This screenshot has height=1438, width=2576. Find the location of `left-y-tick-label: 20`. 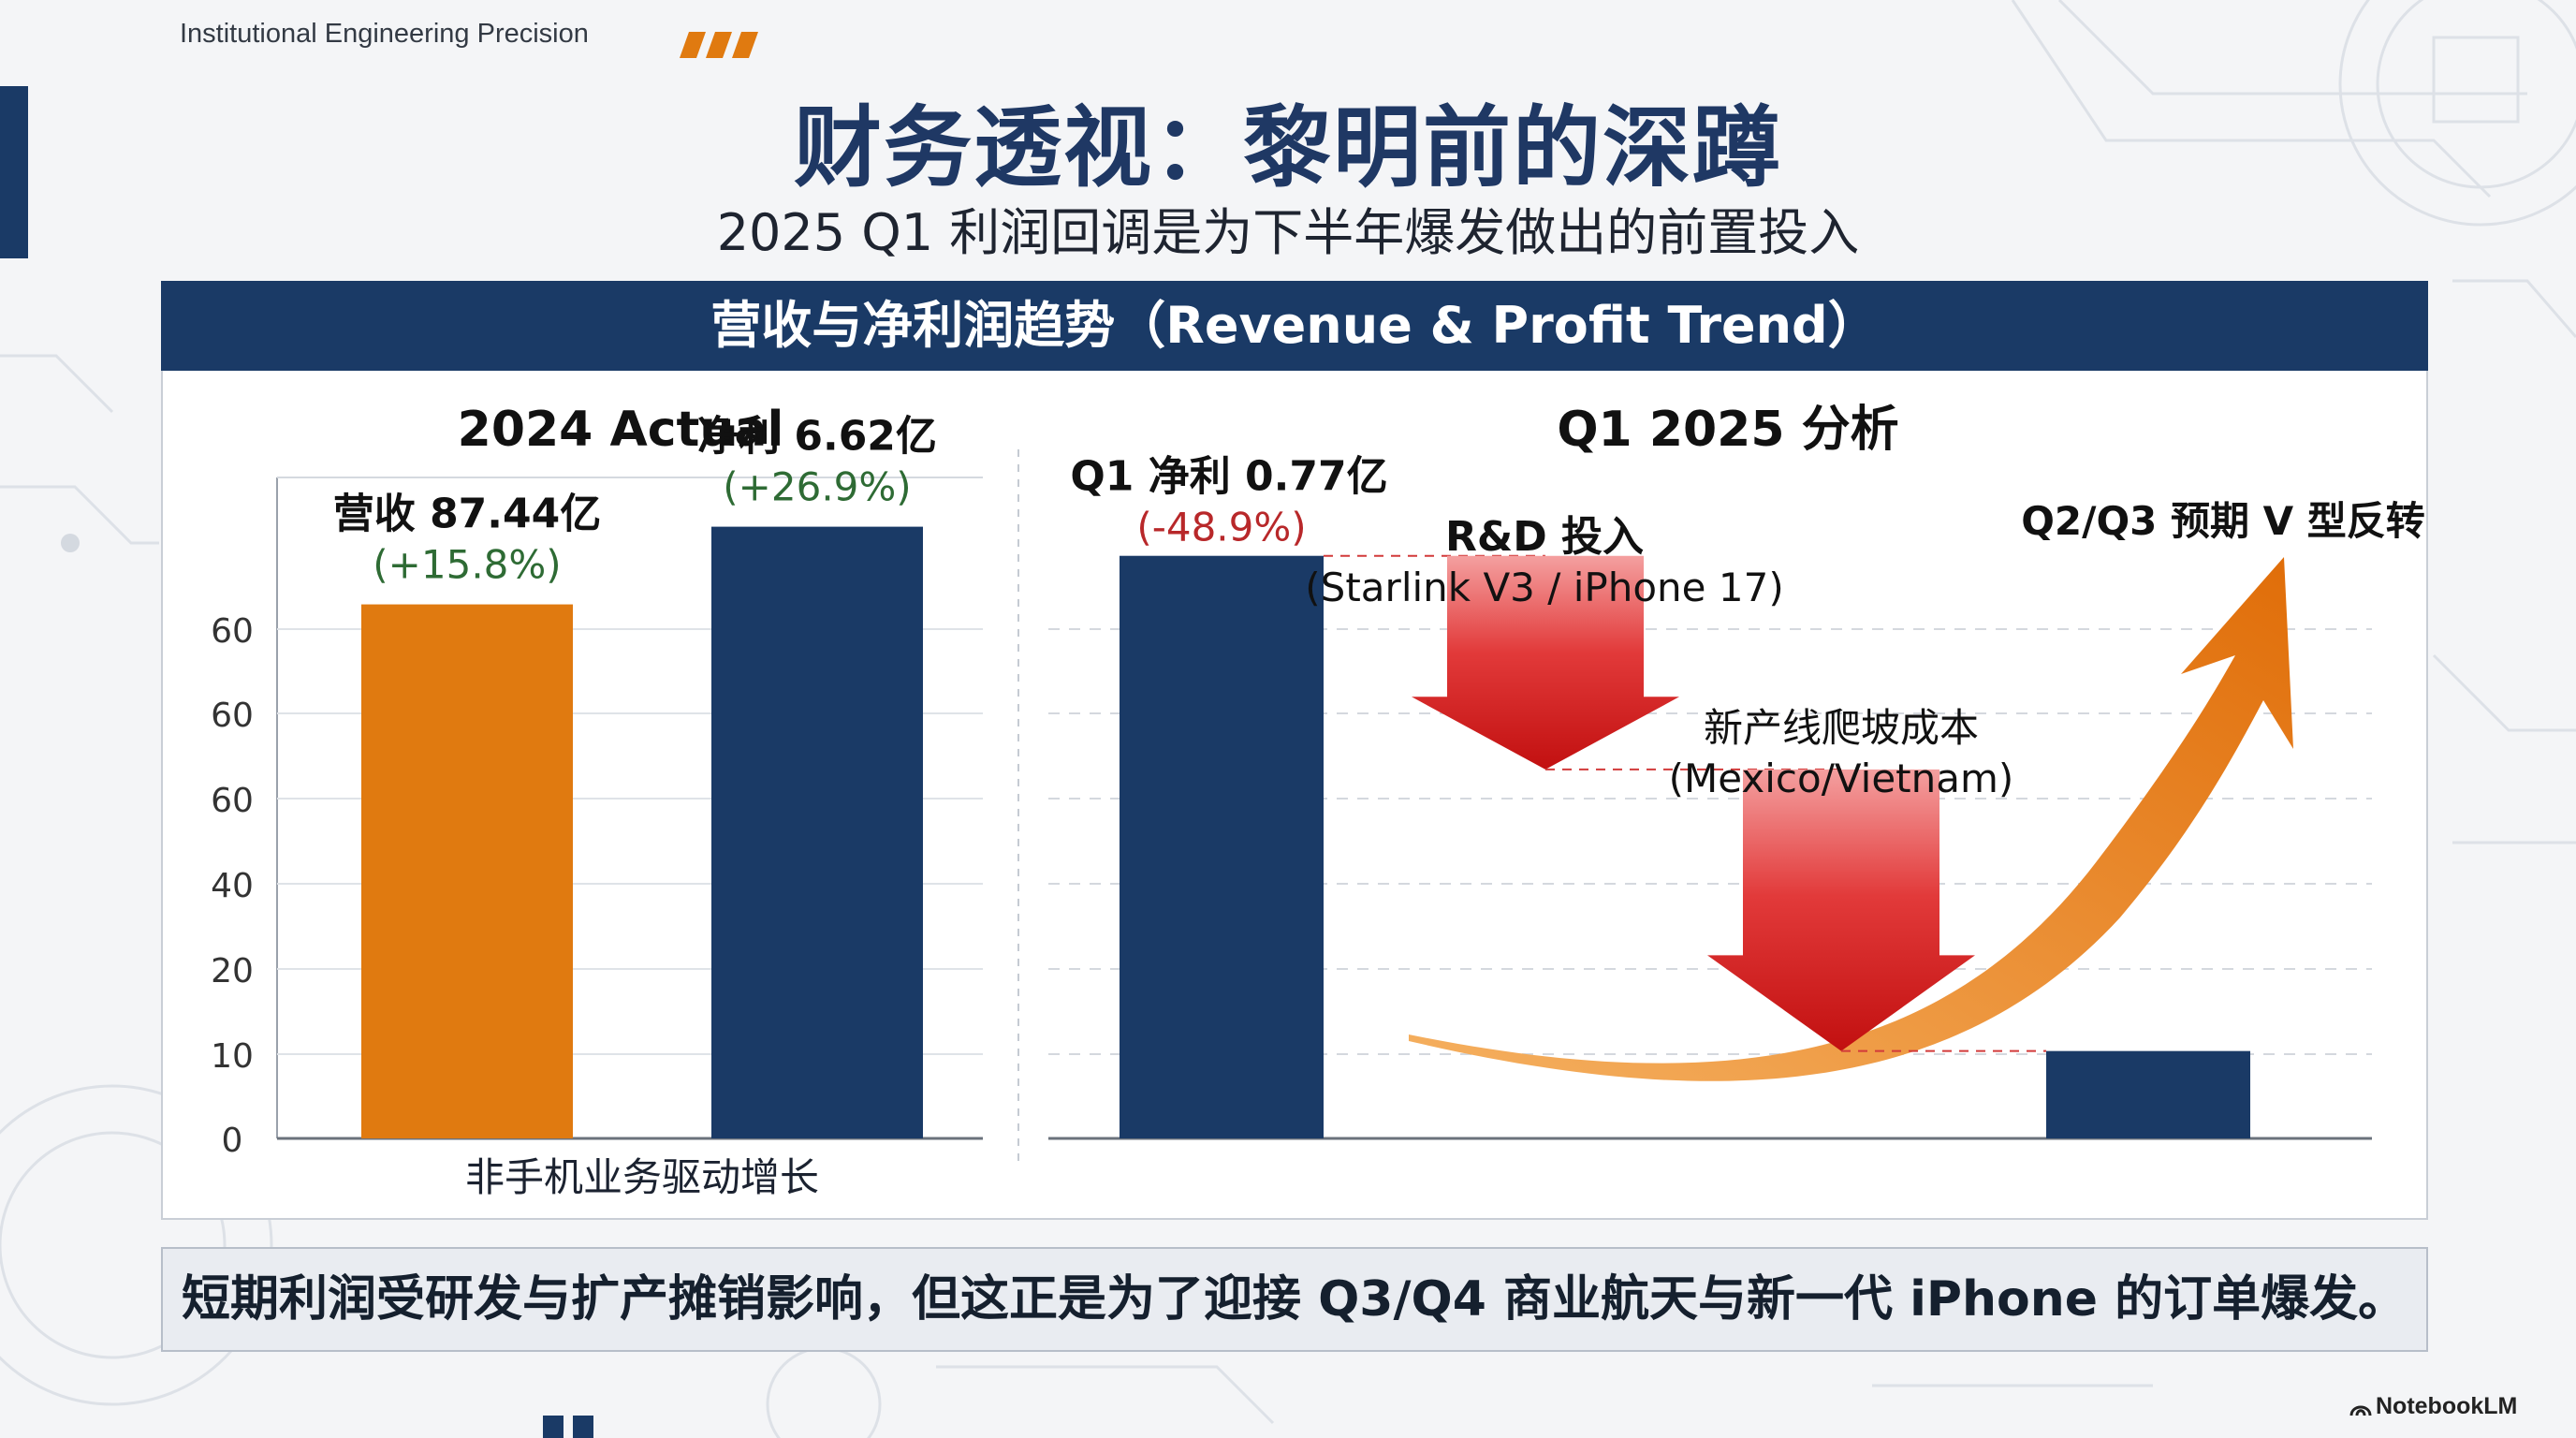

left-y-tick-label: 20 is located at coordinates (232, 971).